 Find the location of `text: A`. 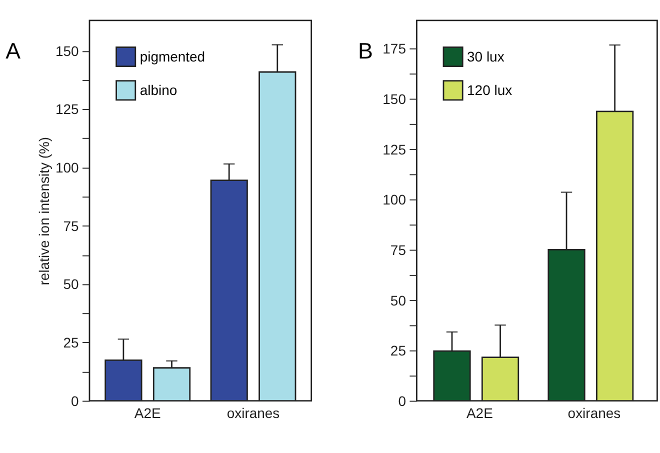

text: A is located at coordinates (13, 51).